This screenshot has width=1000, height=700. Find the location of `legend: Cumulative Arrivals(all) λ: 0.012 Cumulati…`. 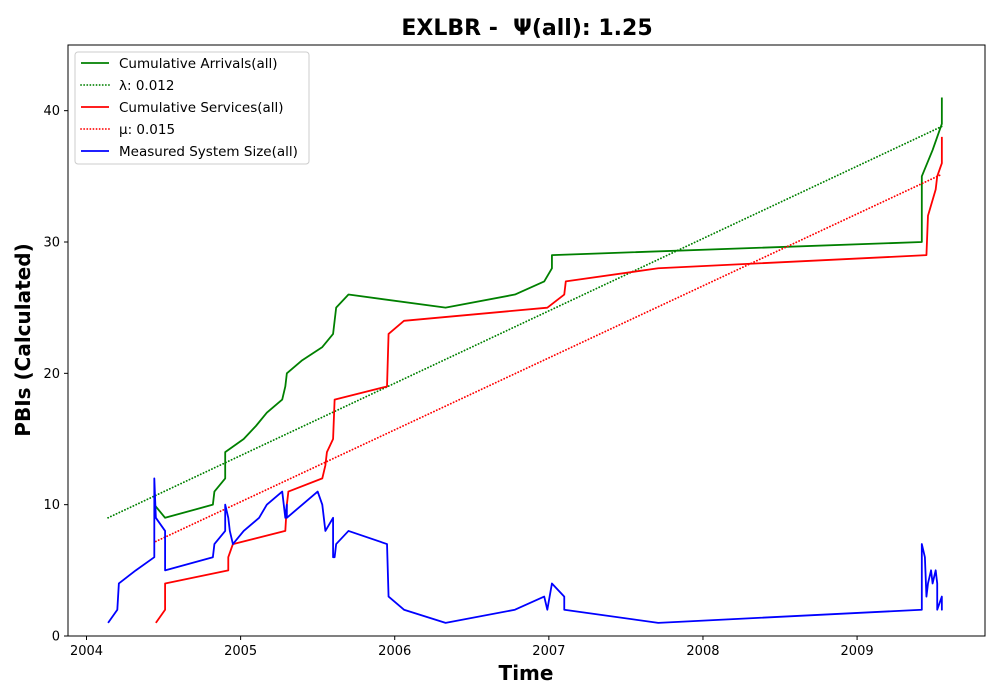

legend: Cumulative Arrivals(all) λ: 0.012 Cumulati… is located at coordinates (192, 108).